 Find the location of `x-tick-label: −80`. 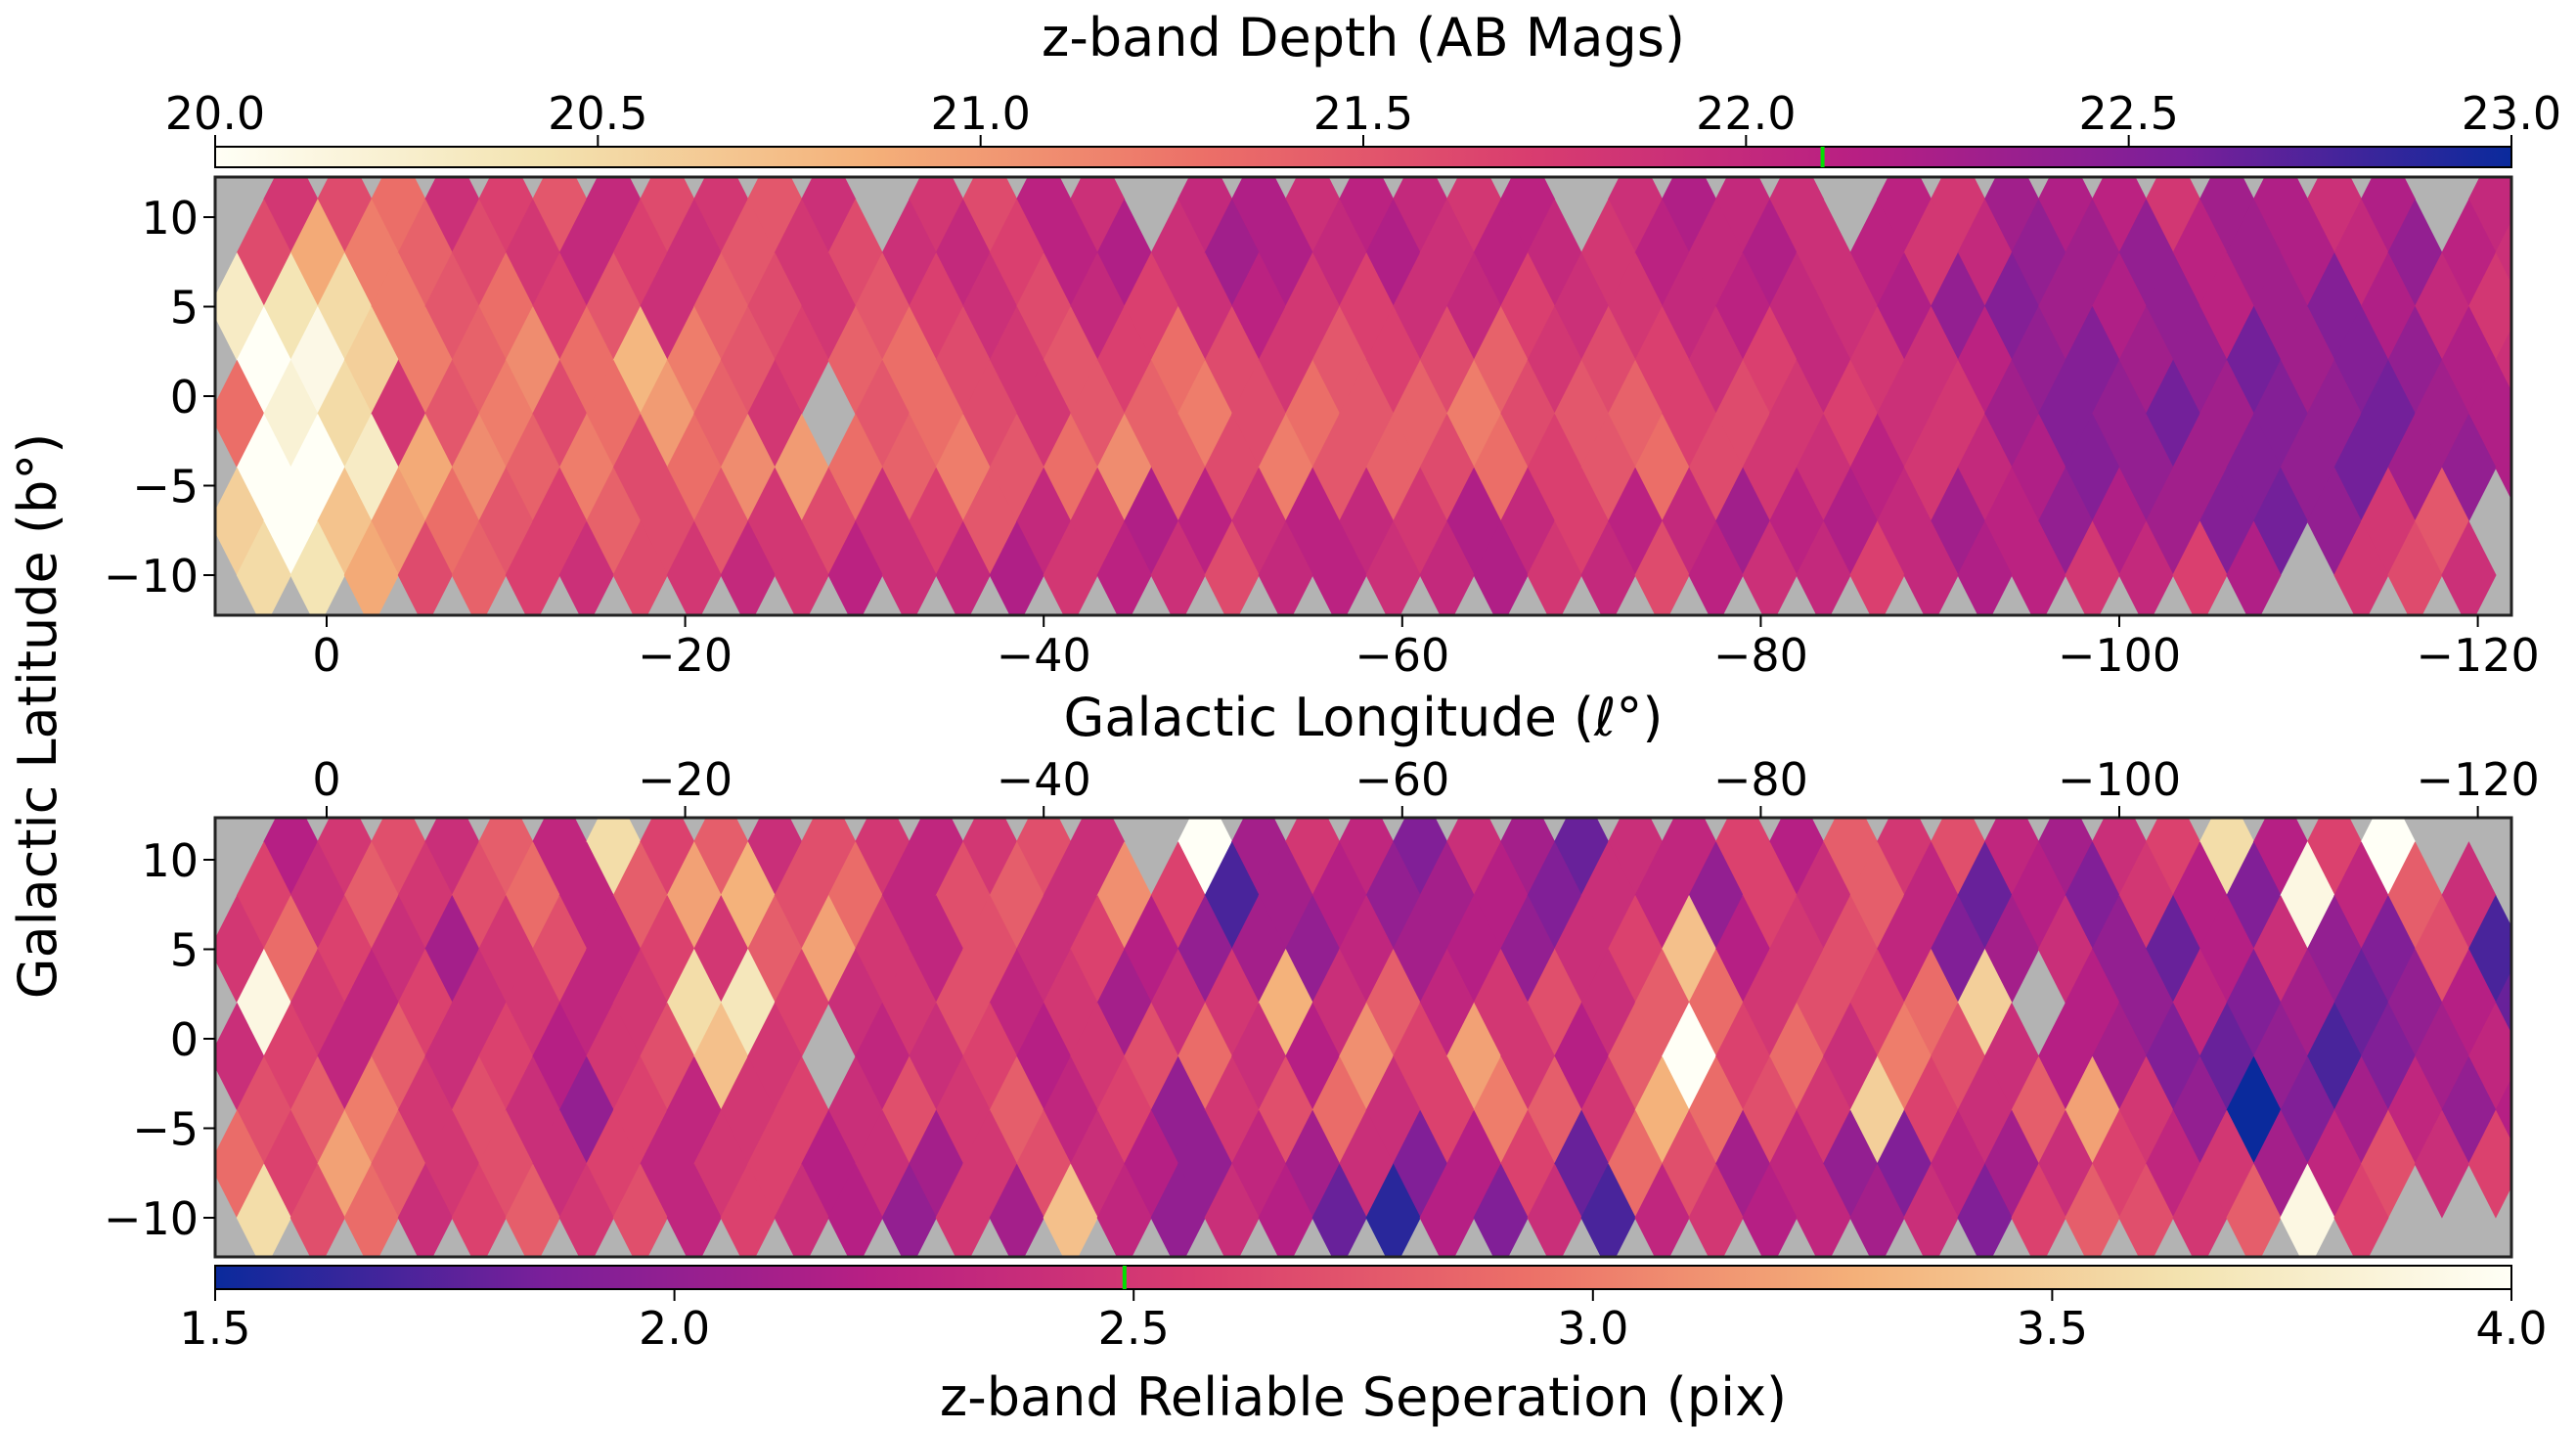

x-tick-label: −80 is located at coordinates (1761, 779).